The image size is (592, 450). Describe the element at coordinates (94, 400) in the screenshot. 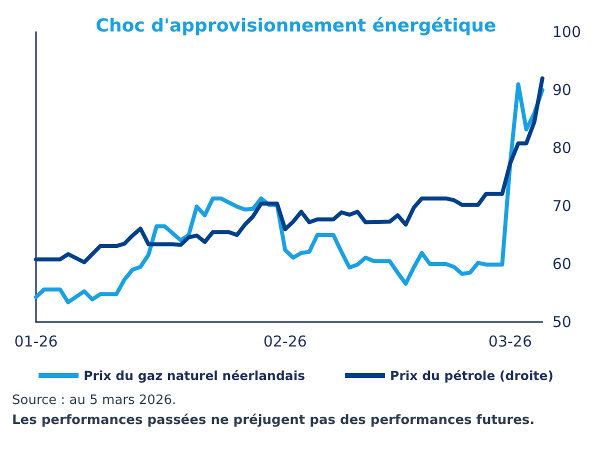

I see `source-note: Source : au 5 mars 2026.` at that location.